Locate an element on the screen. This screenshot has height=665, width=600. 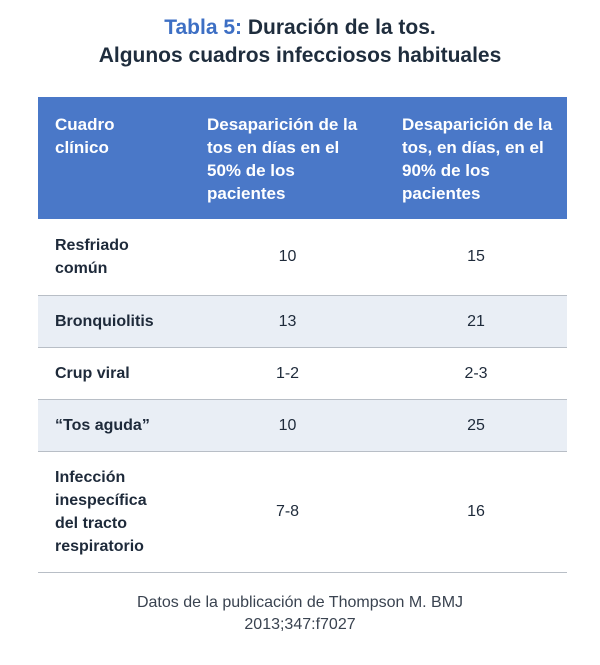
row-label: Bronquiolitis is located at coordinates (114, 321).